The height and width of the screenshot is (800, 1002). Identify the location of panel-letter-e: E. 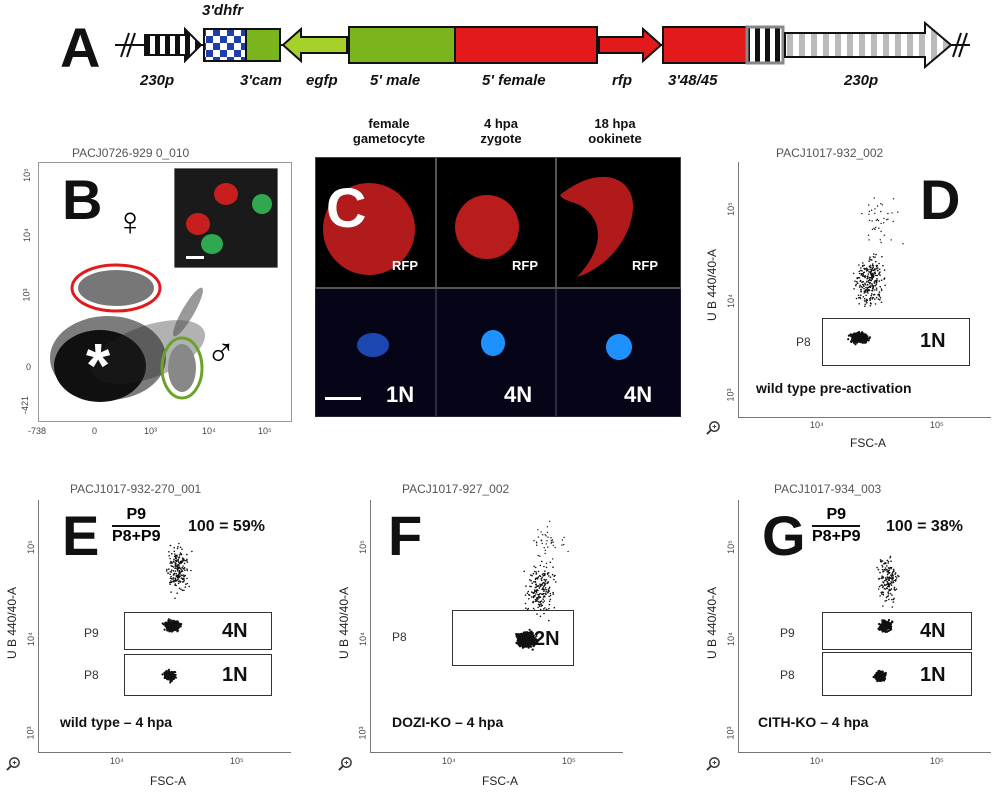
(81, 535).